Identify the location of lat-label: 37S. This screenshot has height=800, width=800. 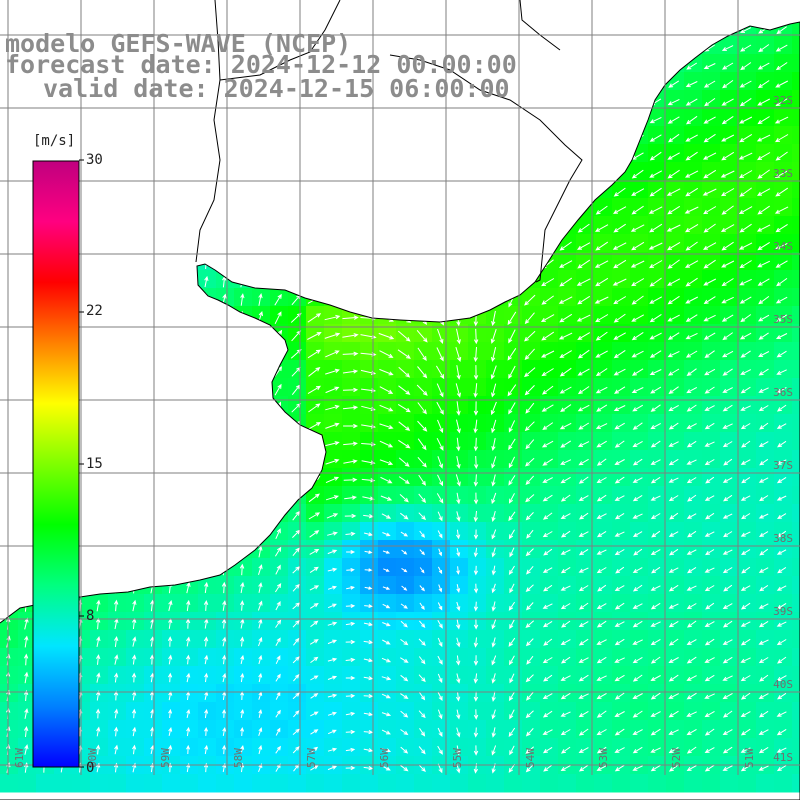
(783, 465).